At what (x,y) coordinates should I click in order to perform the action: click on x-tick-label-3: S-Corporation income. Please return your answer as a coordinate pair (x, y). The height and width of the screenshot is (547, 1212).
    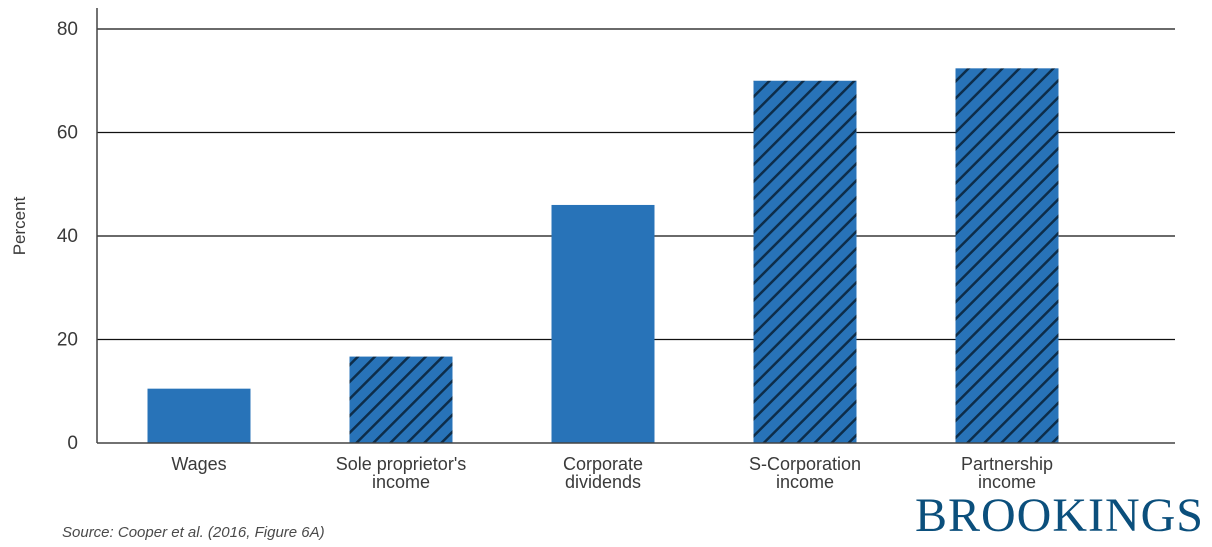
    Looking at the image, I should click on (805, 473).